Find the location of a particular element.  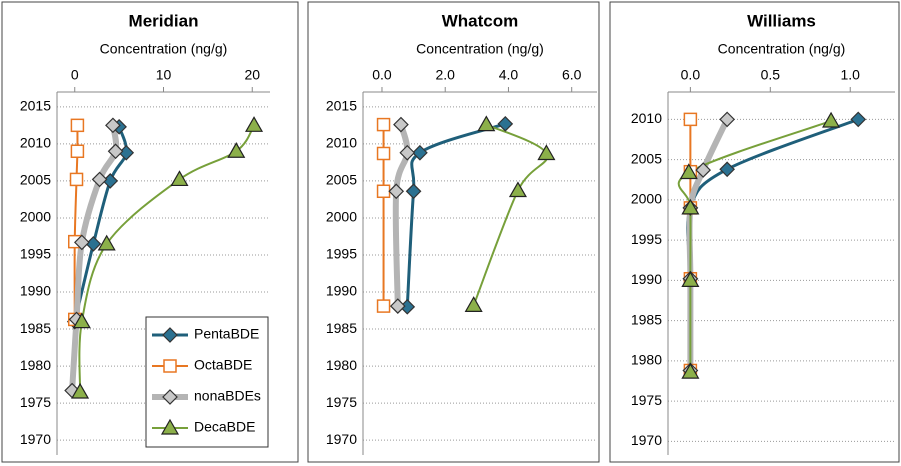

x-tick-label: 10 is located at coordinates (164, 75).